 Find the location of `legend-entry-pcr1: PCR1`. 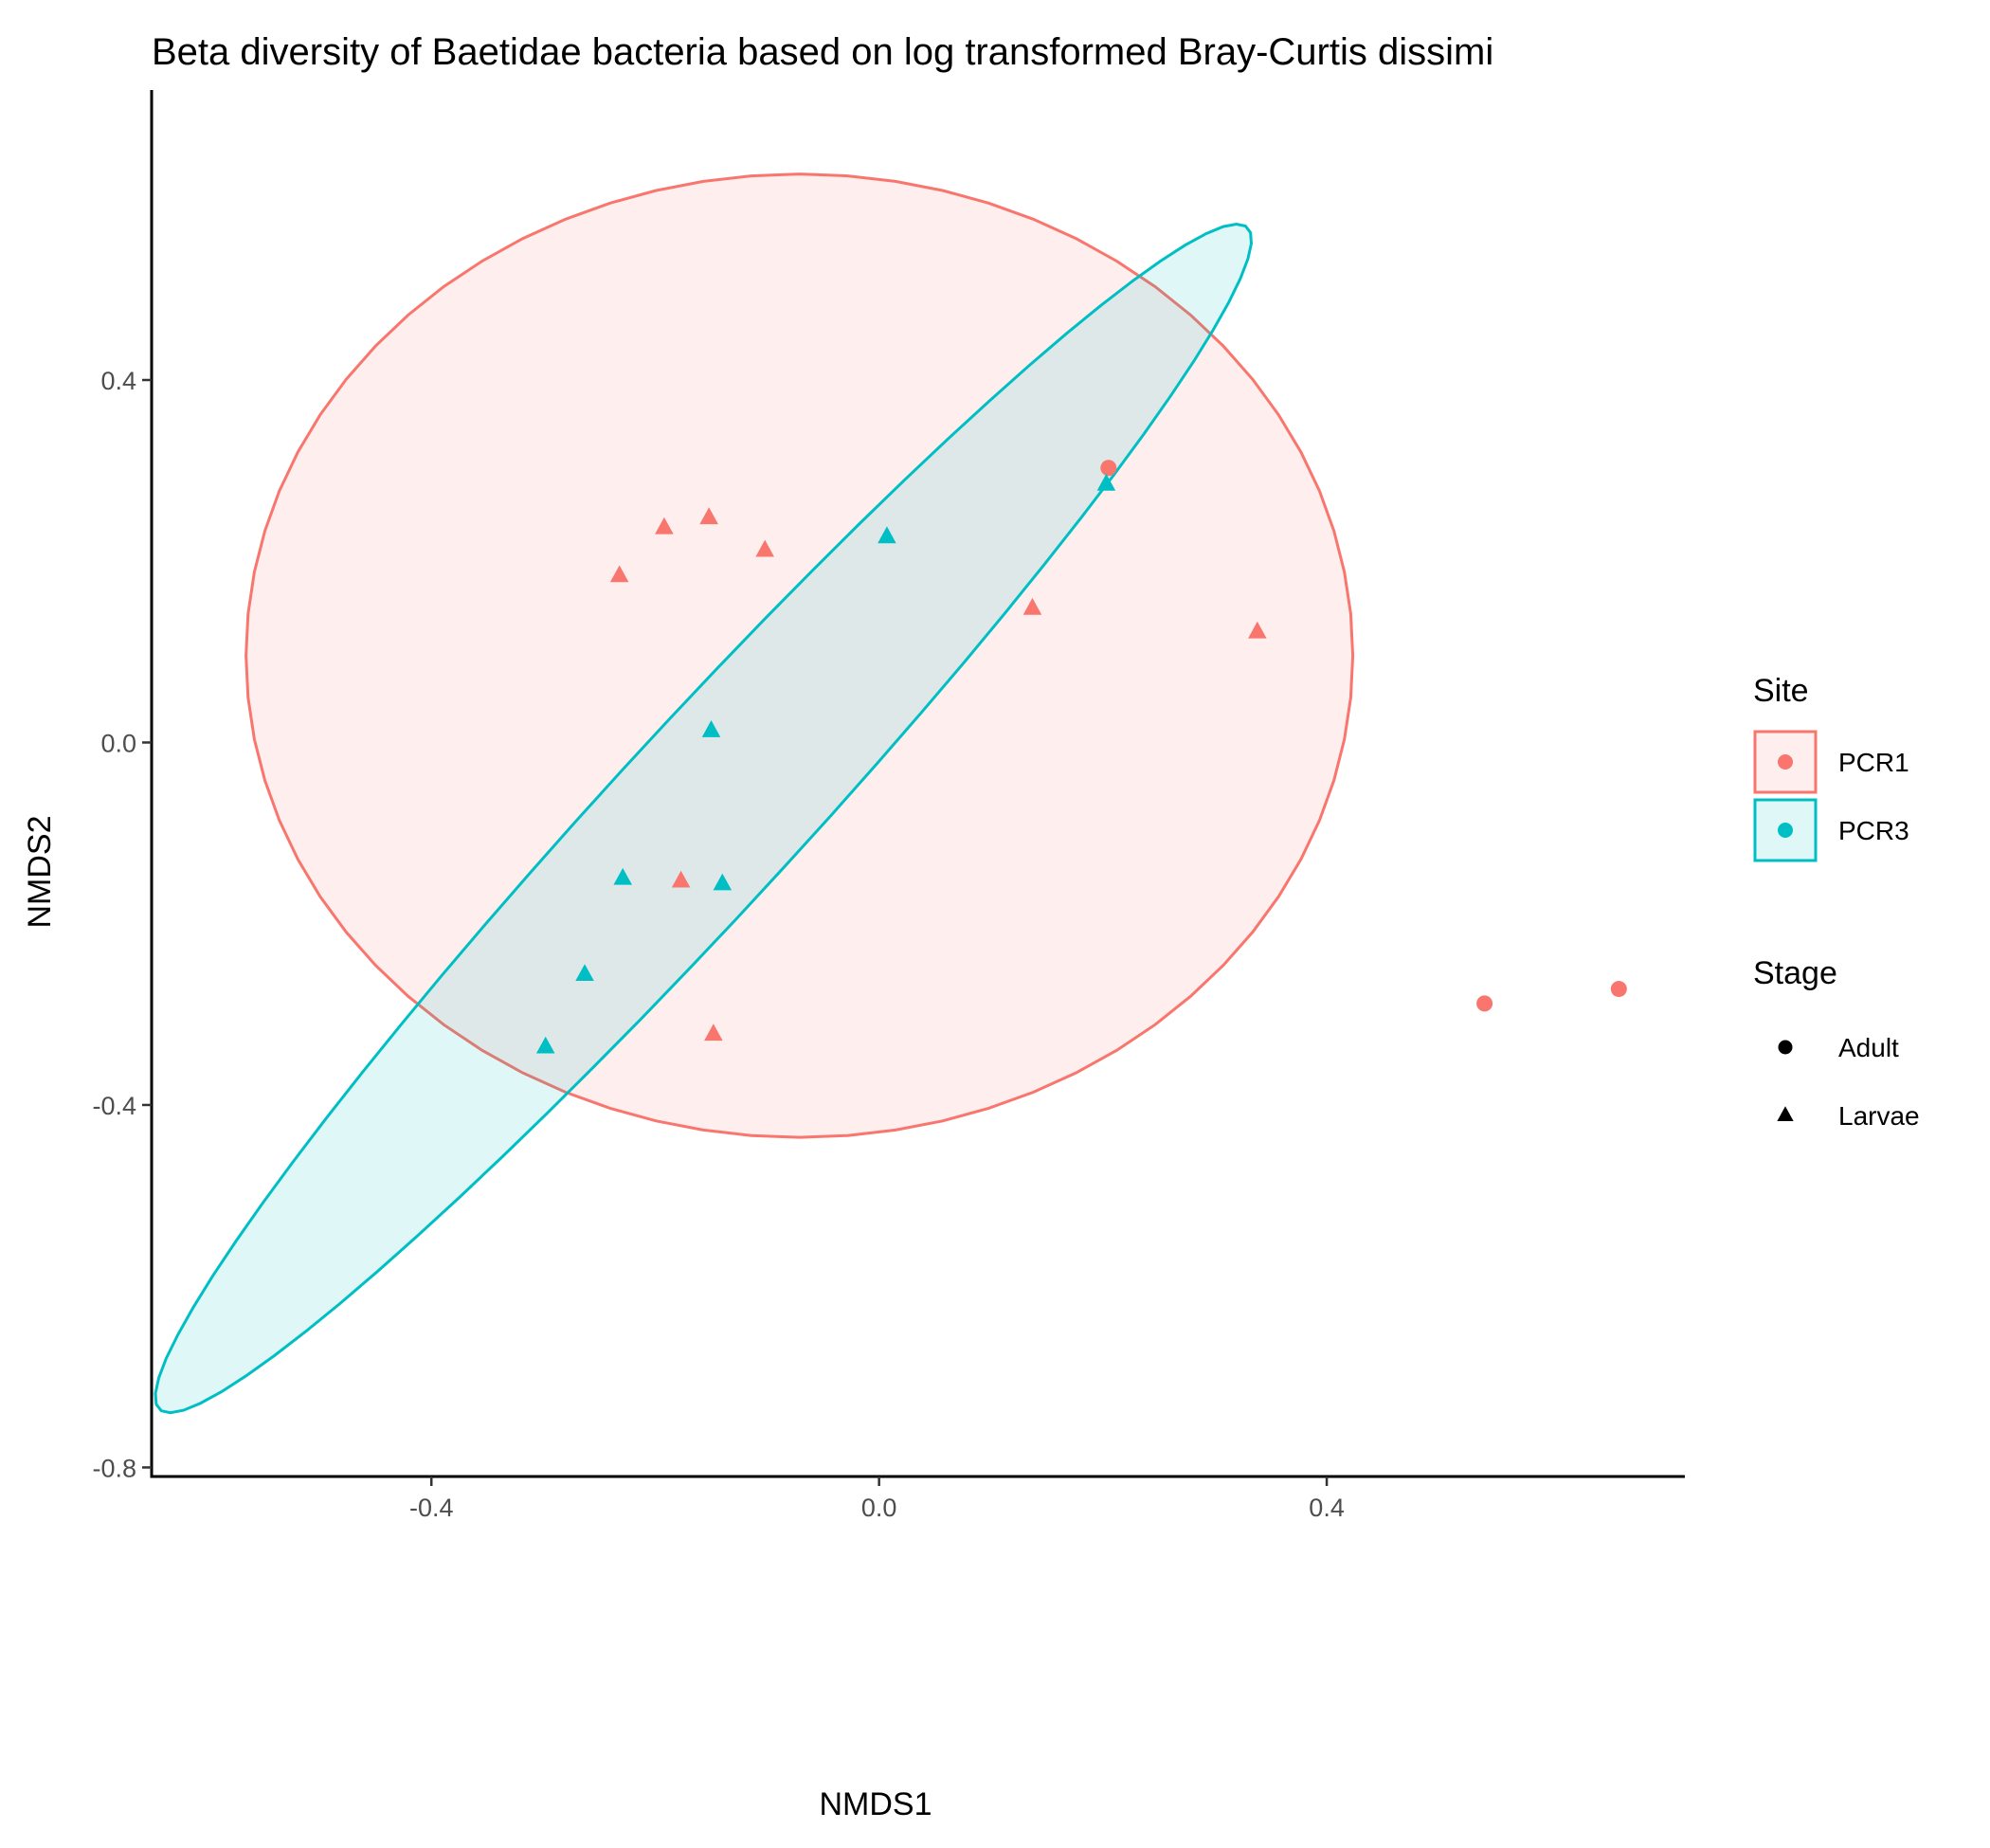

legend-entry-pcr1: PCR1 is located at coordinates (1831, 762).